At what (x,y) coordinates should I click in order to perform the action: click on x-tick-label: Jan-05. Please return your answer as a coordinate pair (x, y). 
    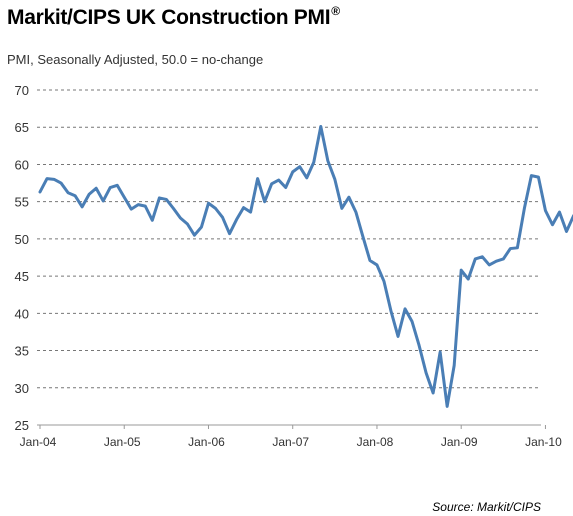
    Looking at the image, I should click on (122, 442).